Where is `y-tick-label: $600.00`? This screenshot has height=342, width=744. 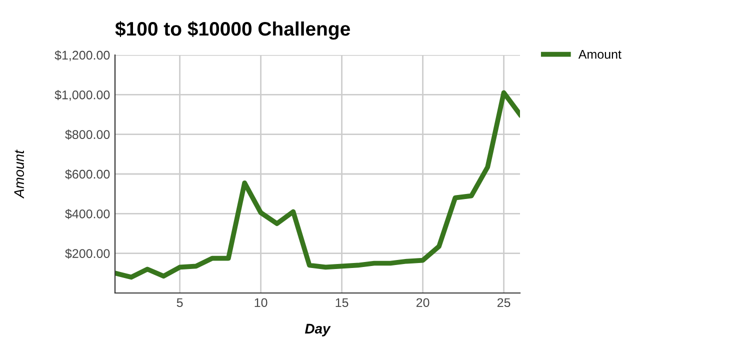
y-tick-label: $600.00 is located at coordinates (87, 174).